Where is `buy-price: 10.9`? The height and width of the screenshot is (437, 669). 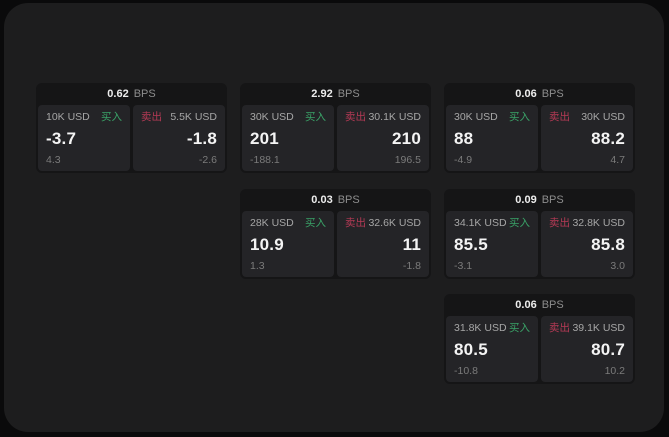 buy-price: 10.9 is located at coordinates (267, 244).